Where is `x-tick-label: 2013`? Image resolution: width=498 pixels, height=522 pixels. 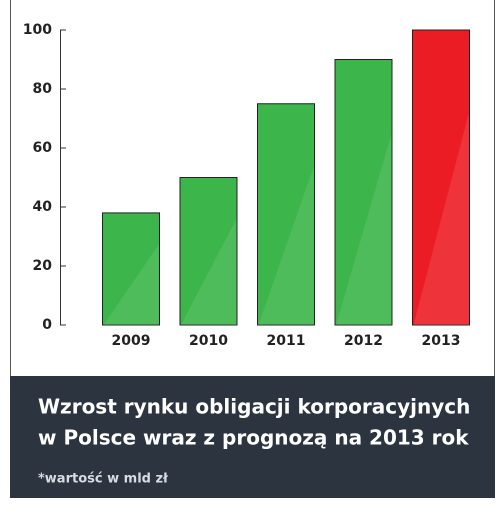
x-tick-label: 2013 is located at coordinates (441, 341).